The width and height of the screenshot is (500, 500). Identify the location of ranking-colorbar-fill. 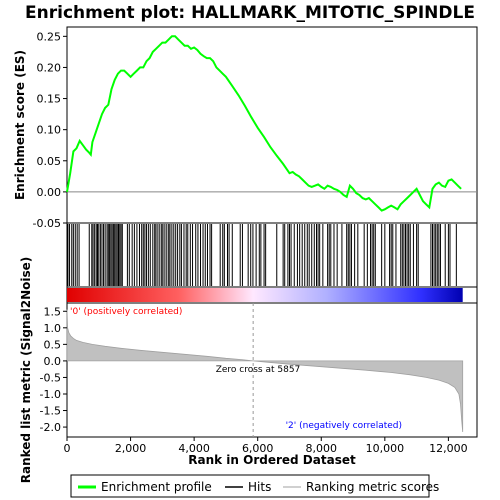
(265, 295).